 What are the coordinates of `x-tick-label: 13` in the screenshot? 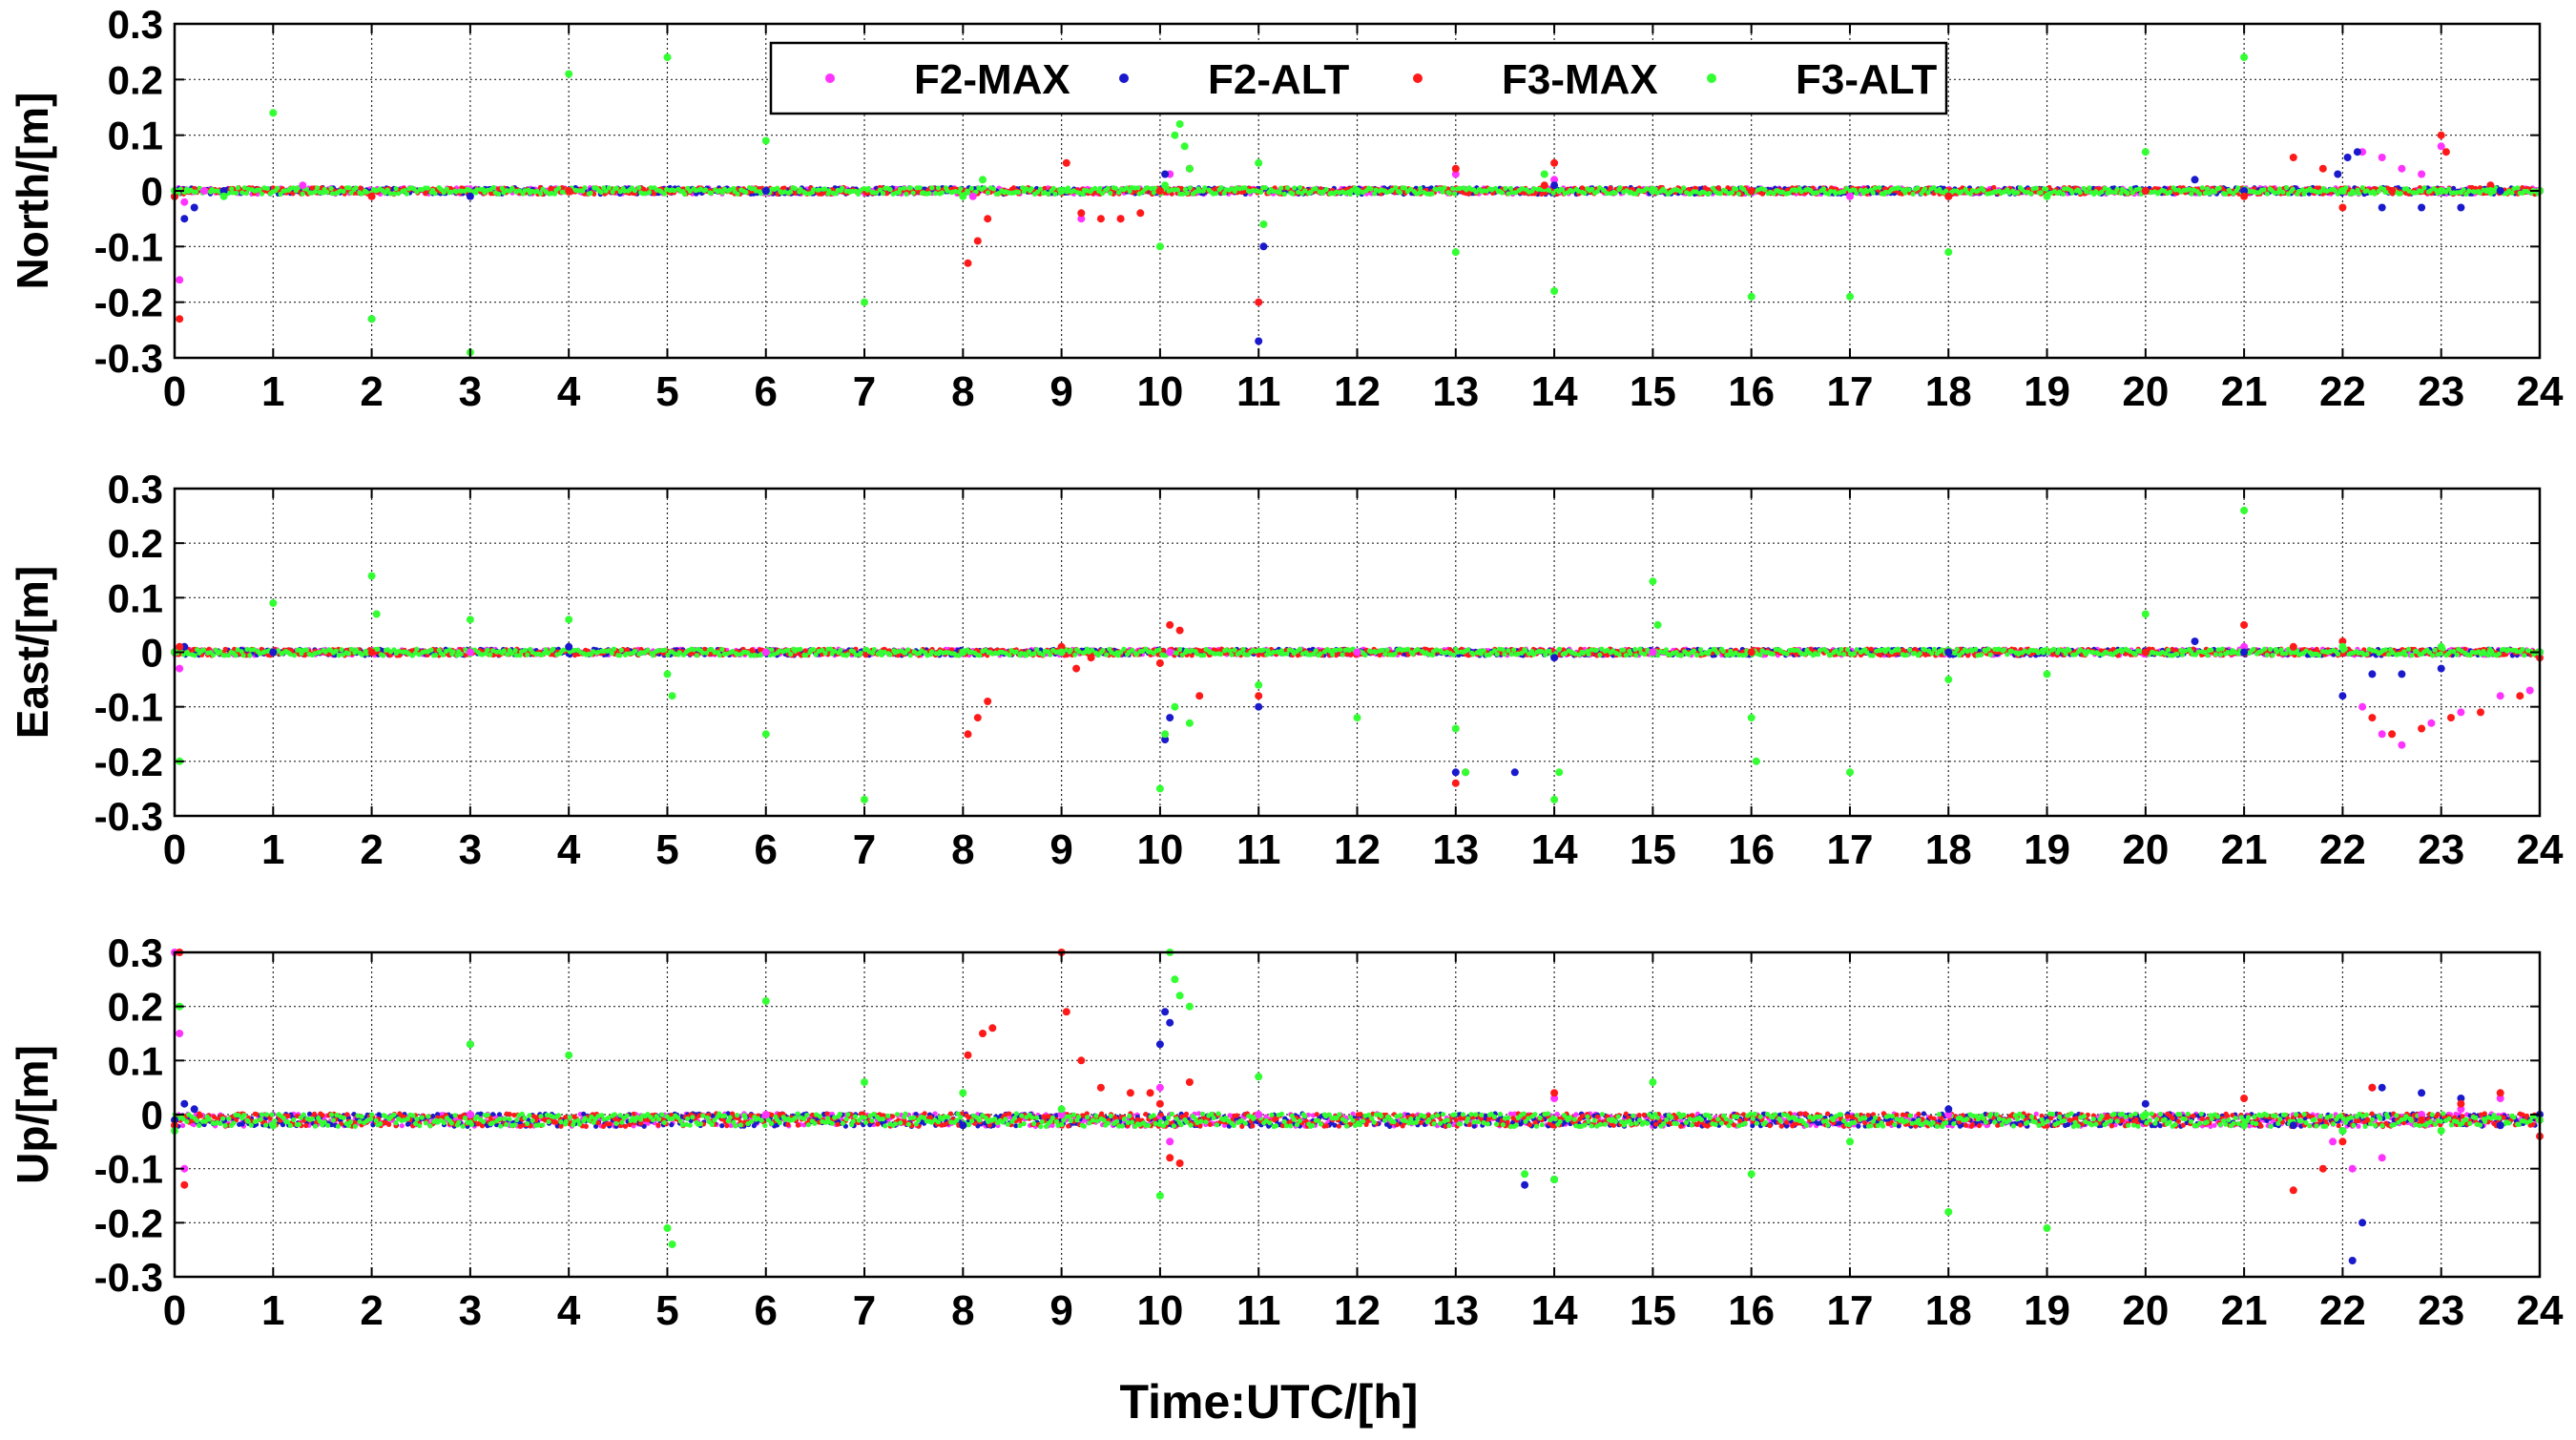 It's located at (1455, 391).